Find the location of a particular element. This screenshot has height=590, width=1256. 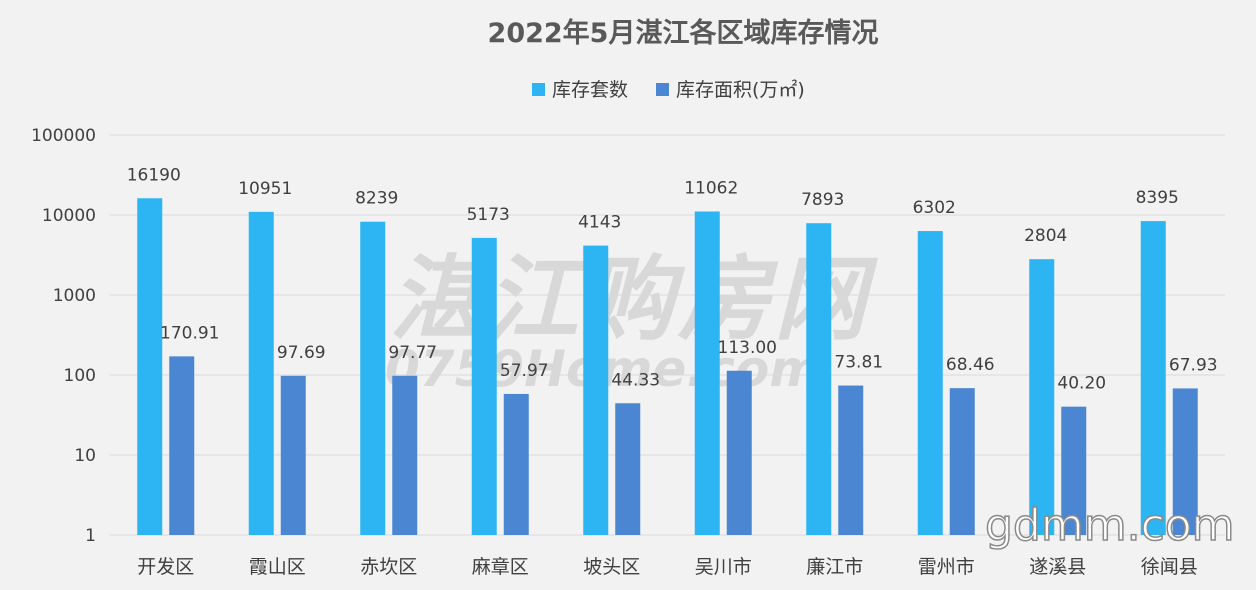

x-tick-label: 麻章区 is located at coordinates (500, 567).